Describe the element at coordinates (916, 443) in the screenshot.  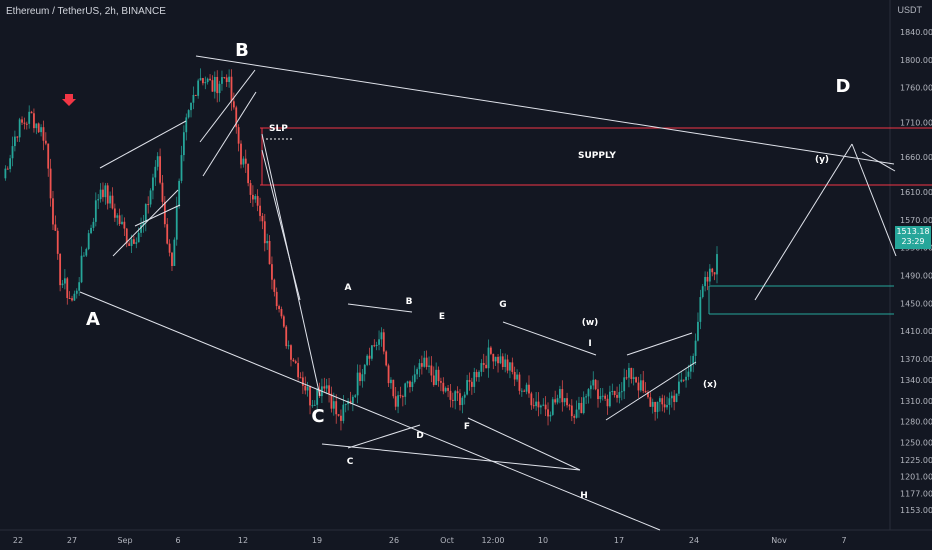
I see `y-tick-label: 1250.00` at that location.